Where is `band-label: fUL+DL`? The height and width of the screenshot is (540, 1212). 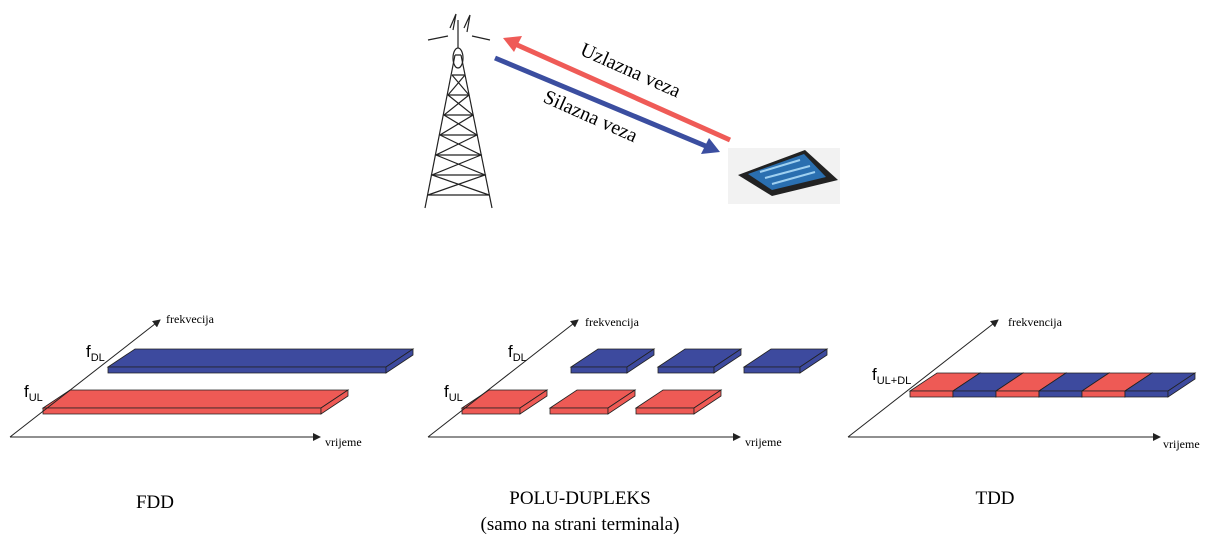
band-label: fUL+DL is located at coordinates (891, 376).